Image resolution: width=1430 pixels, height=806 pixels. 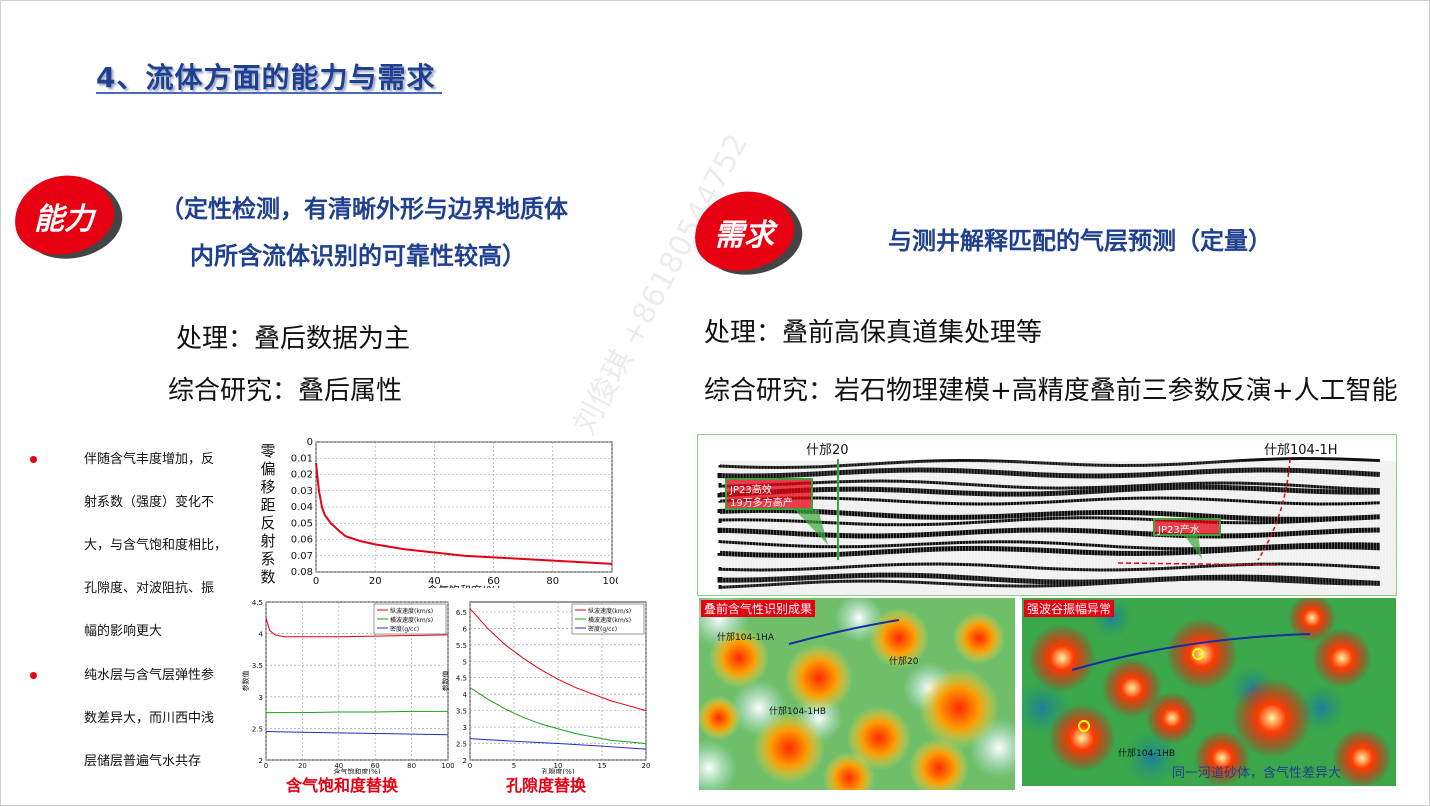 What do you see at coordinates (342, 785) in the screenshot?
I see `saturation-caption: 含气饱和度替换` at bounding box center [342, 785].